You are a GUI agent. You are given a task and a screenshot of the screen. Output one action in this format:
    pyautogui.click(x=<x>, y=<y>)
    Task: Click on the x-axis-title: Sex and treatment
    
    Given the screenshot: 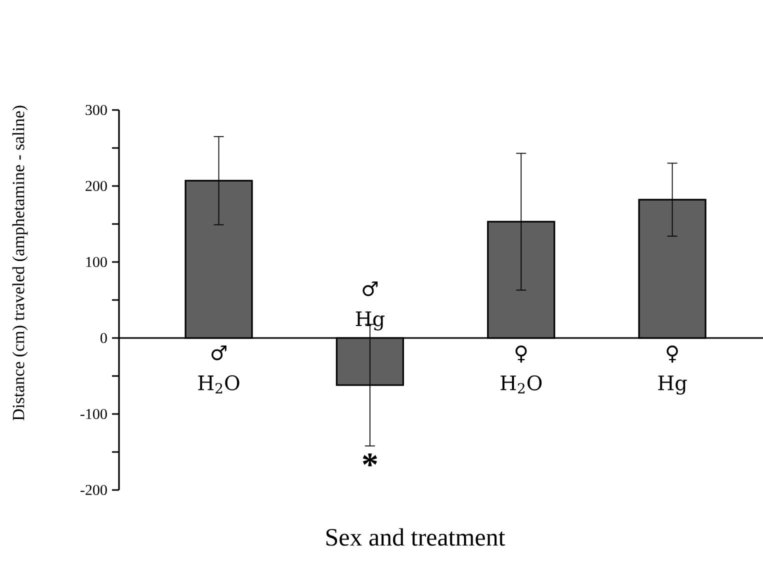 What is the action you would take?
    pyautogui.click(x=416, y=537)
    